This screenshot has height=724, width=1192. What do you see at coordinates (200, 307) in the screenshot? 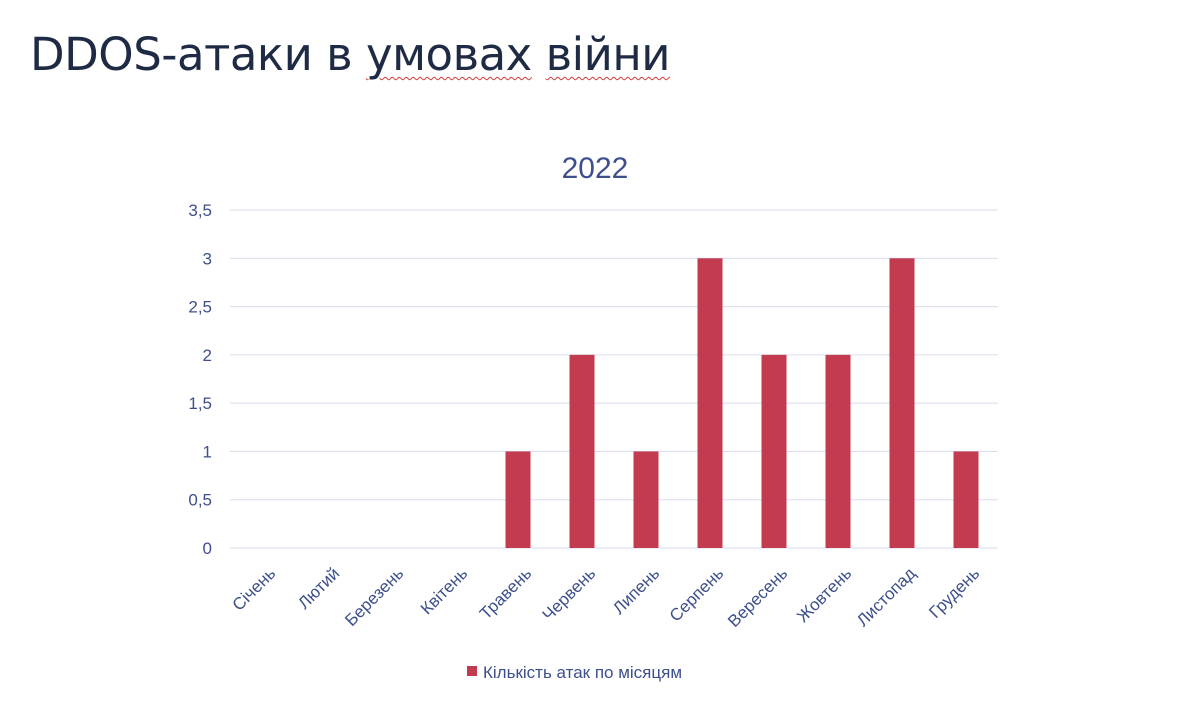
I see `y-tick-label: 2,5` at bounding box center [200, 307].